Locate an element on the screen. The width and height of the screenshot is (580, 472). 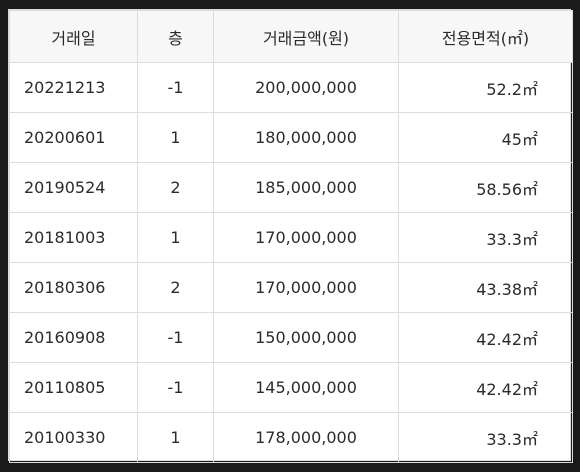
table-row: 20181003 1 170,000,000 33.3㎡ is located at coordinates (291, 237).